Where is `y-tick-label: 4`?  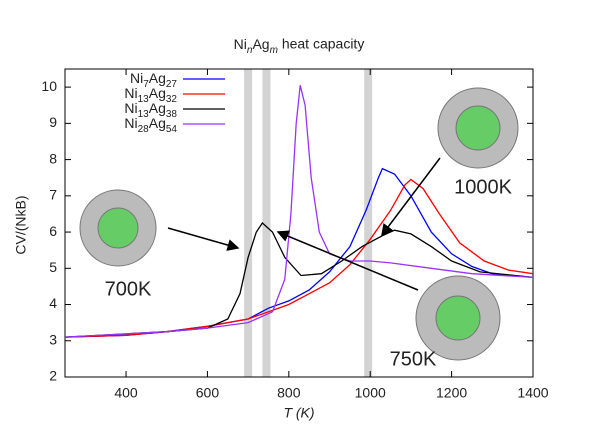 y-tick-label: 4 is located at coordinates (53, 303).